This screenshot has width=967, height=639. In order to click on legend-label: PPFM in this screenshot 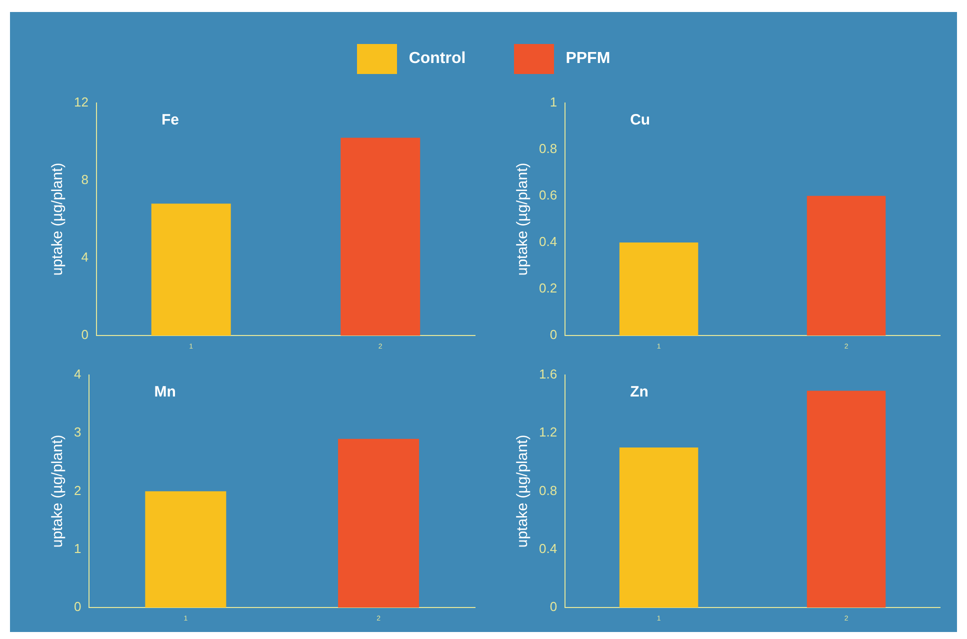, I will do `click(588, 59)`.